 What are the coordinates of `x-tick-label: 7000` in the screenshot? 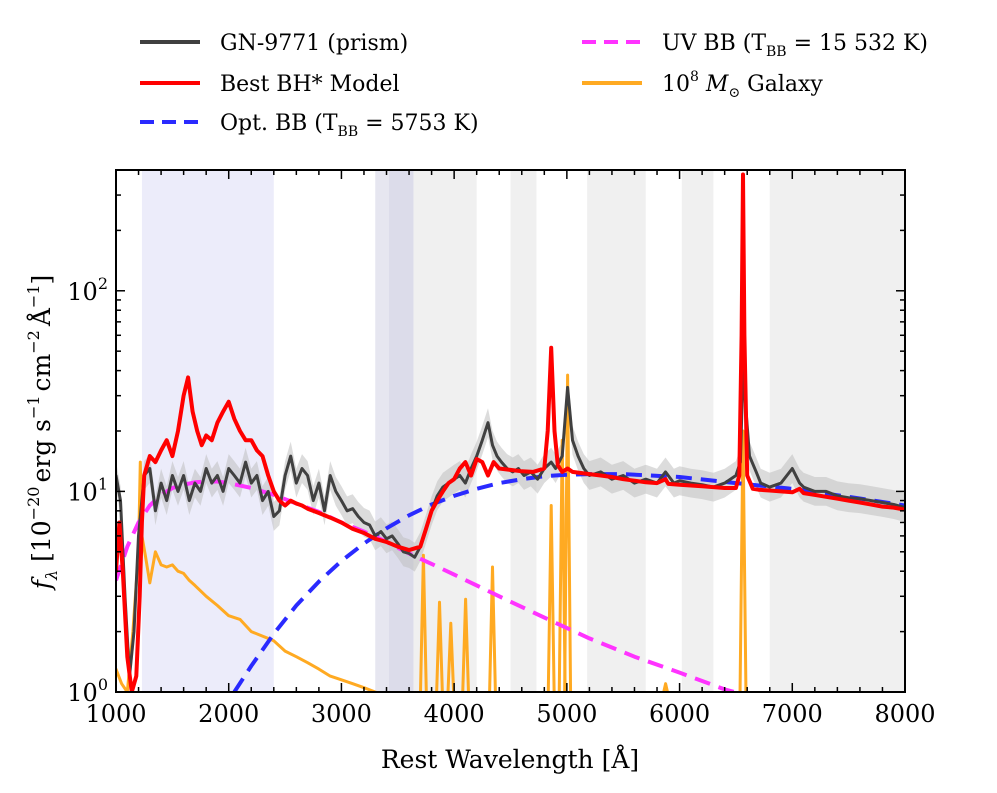 It's located at (792, 714).